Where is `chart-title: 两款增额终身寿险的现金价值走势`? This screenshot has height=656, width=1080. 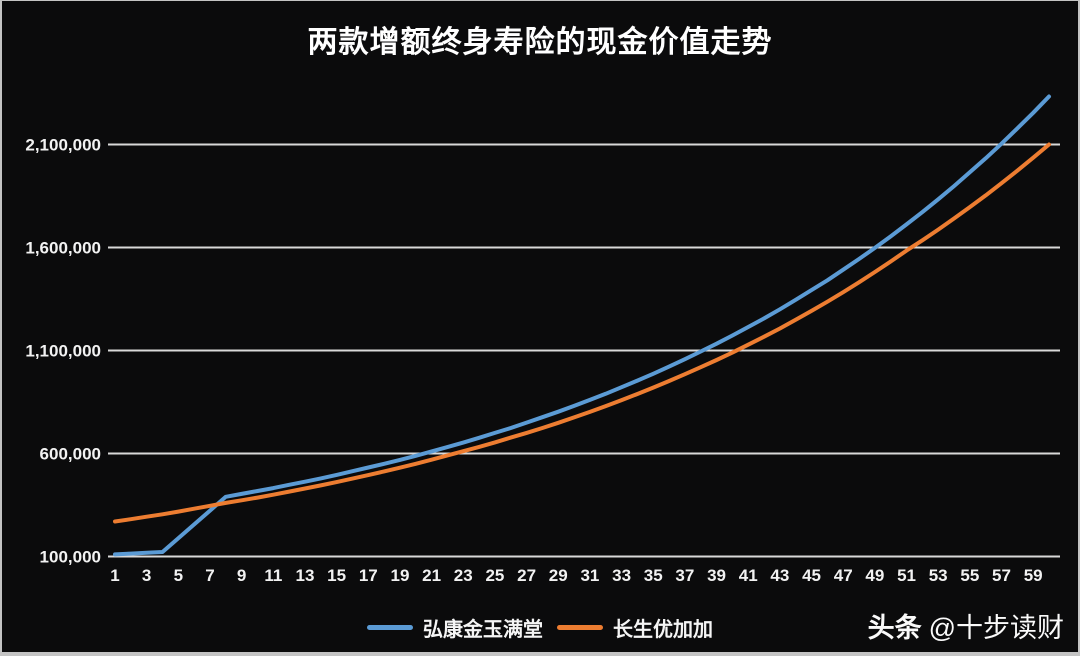
chart-title: 两款增额终身寿险的现金价值走势 is located at coordinates (540, 42).